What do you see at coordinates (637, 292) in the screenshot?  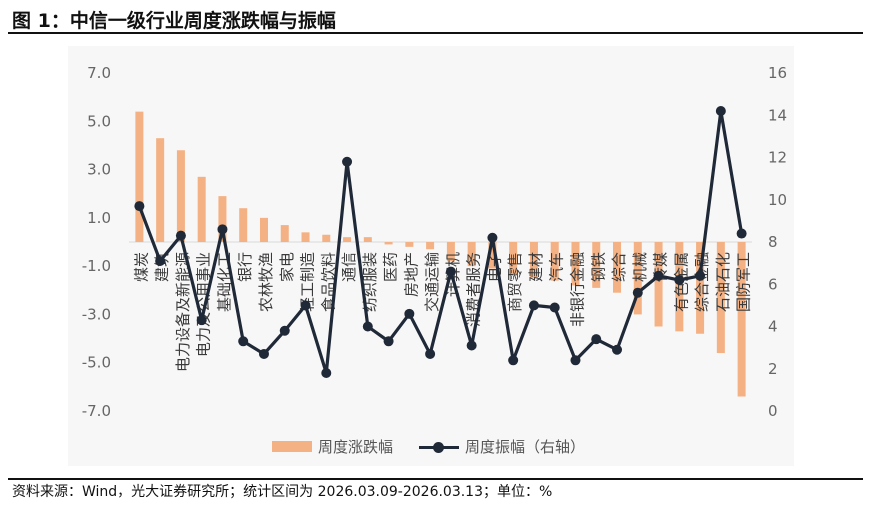 I see `amplitude-point-机械` at bounding box center [637, 292].